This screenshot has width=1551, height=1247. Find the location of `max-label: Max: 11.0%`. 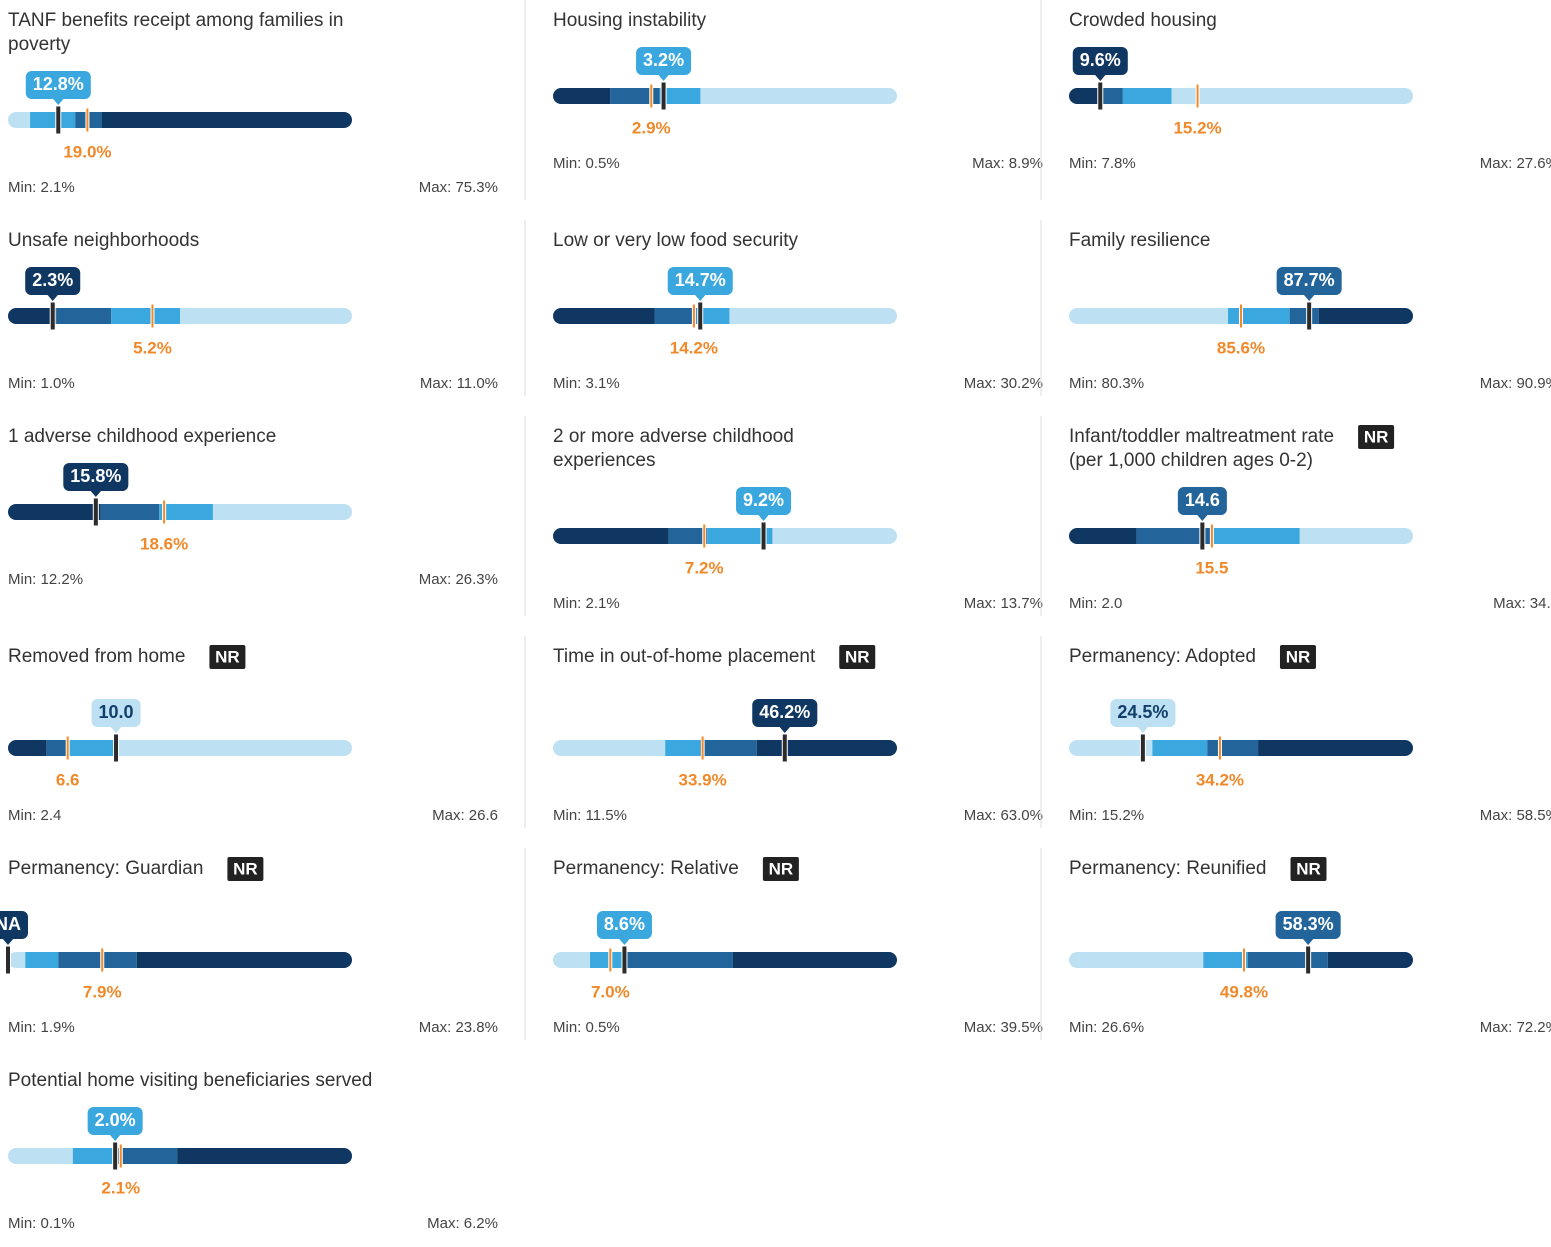

max-label: Max: 11.0% is located at coordinates (459, 383).